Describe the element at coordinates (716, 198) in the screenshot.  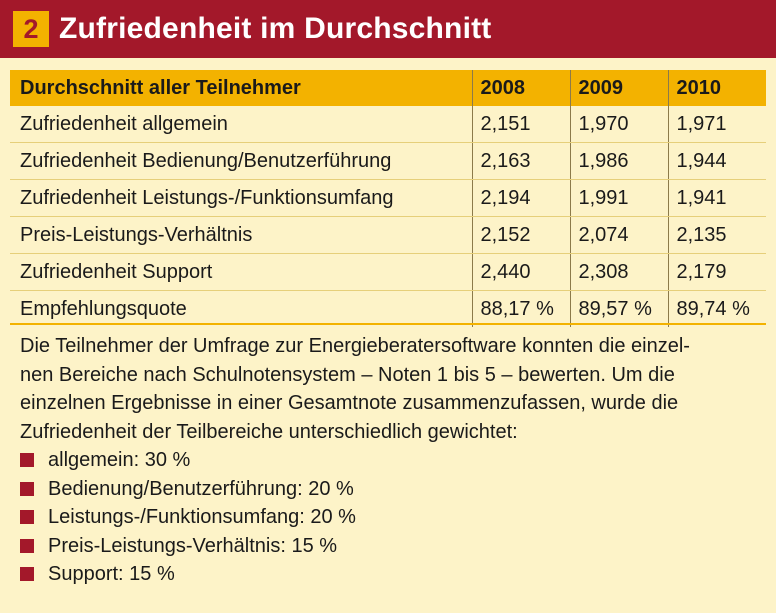
I see `cell-value: 1,941` at that location.